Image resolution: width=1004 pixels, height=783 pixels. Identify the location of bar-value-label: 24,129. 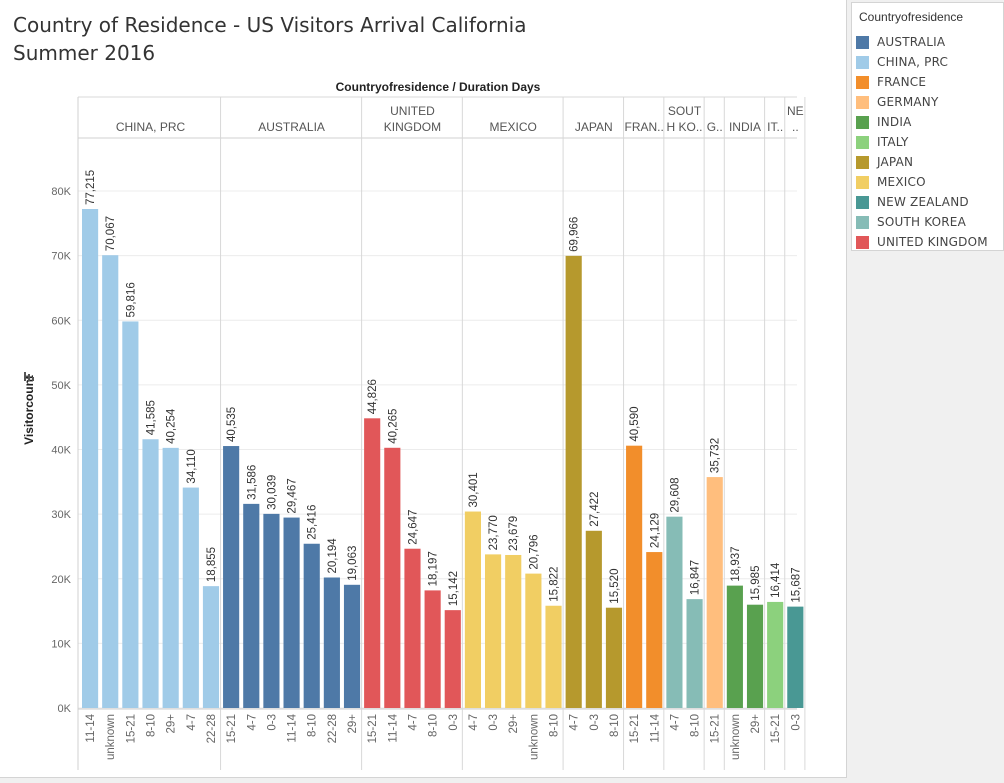
(655, 530).